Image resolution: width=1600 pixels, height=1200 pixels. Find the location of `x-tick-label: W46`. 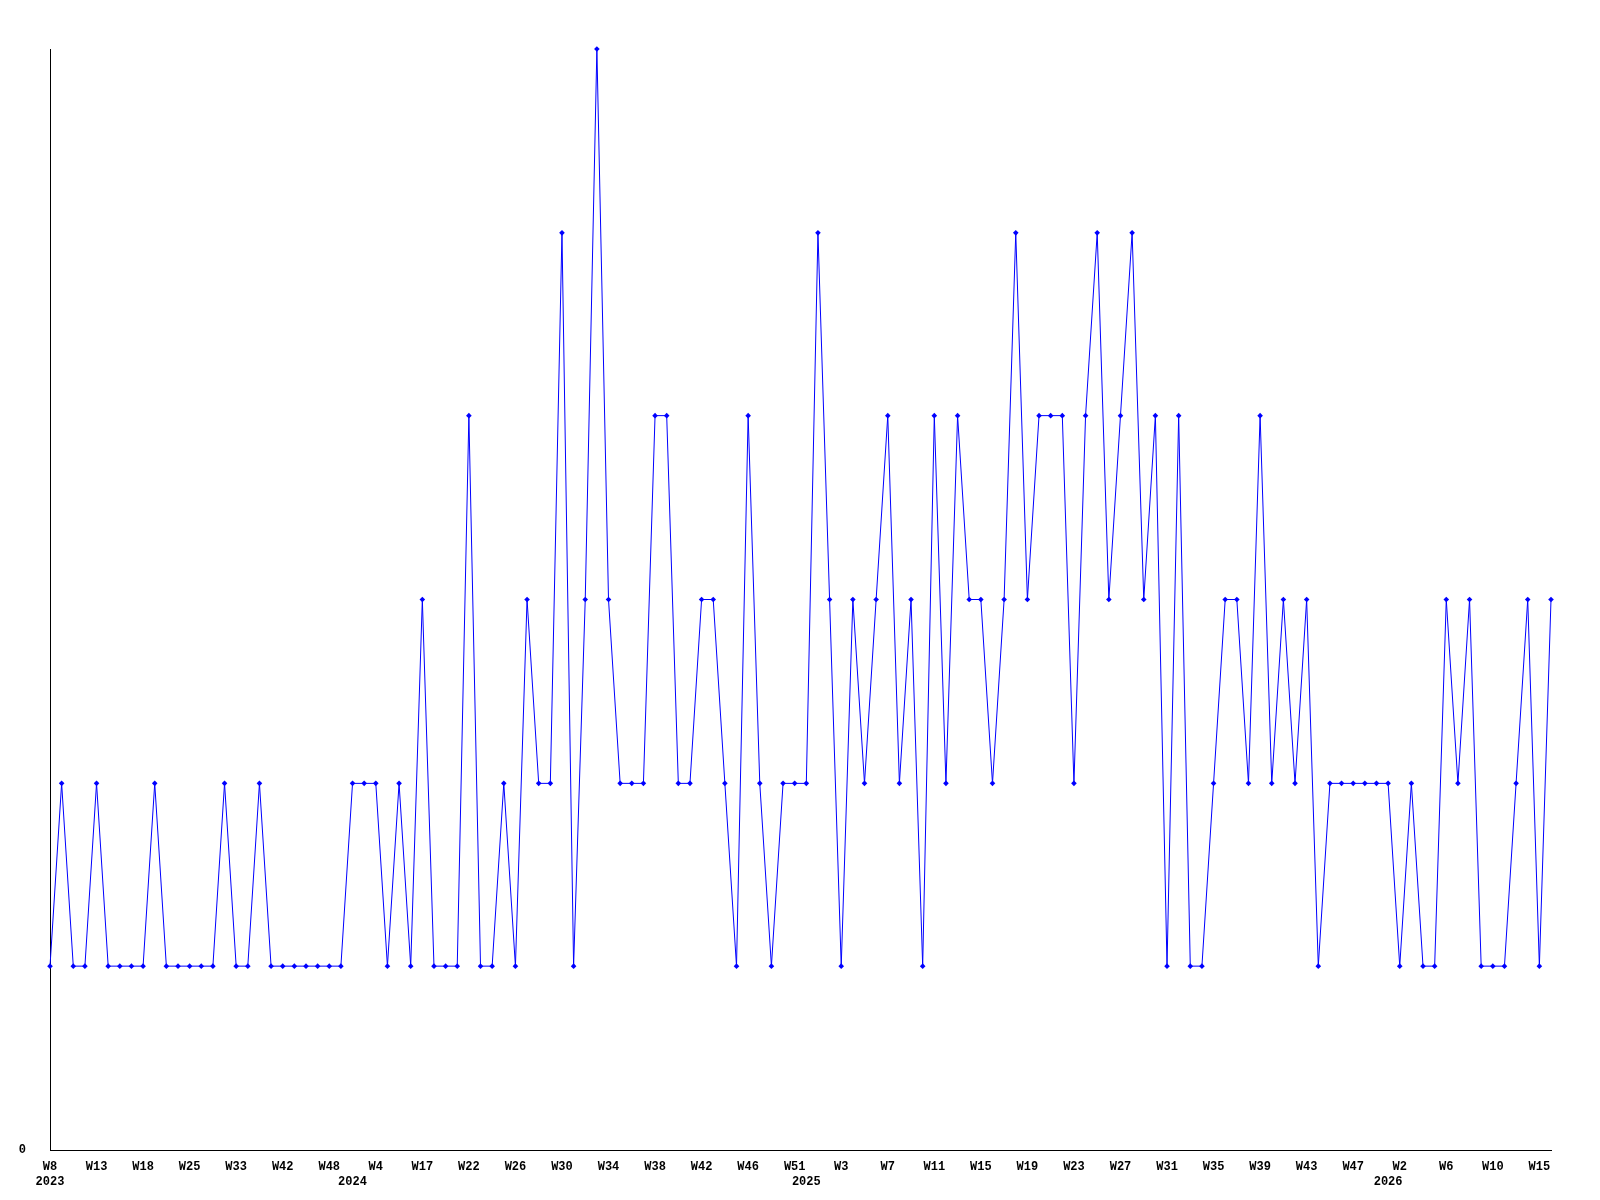

x-tick-label: W46 is located at coordinates (748, 1167).